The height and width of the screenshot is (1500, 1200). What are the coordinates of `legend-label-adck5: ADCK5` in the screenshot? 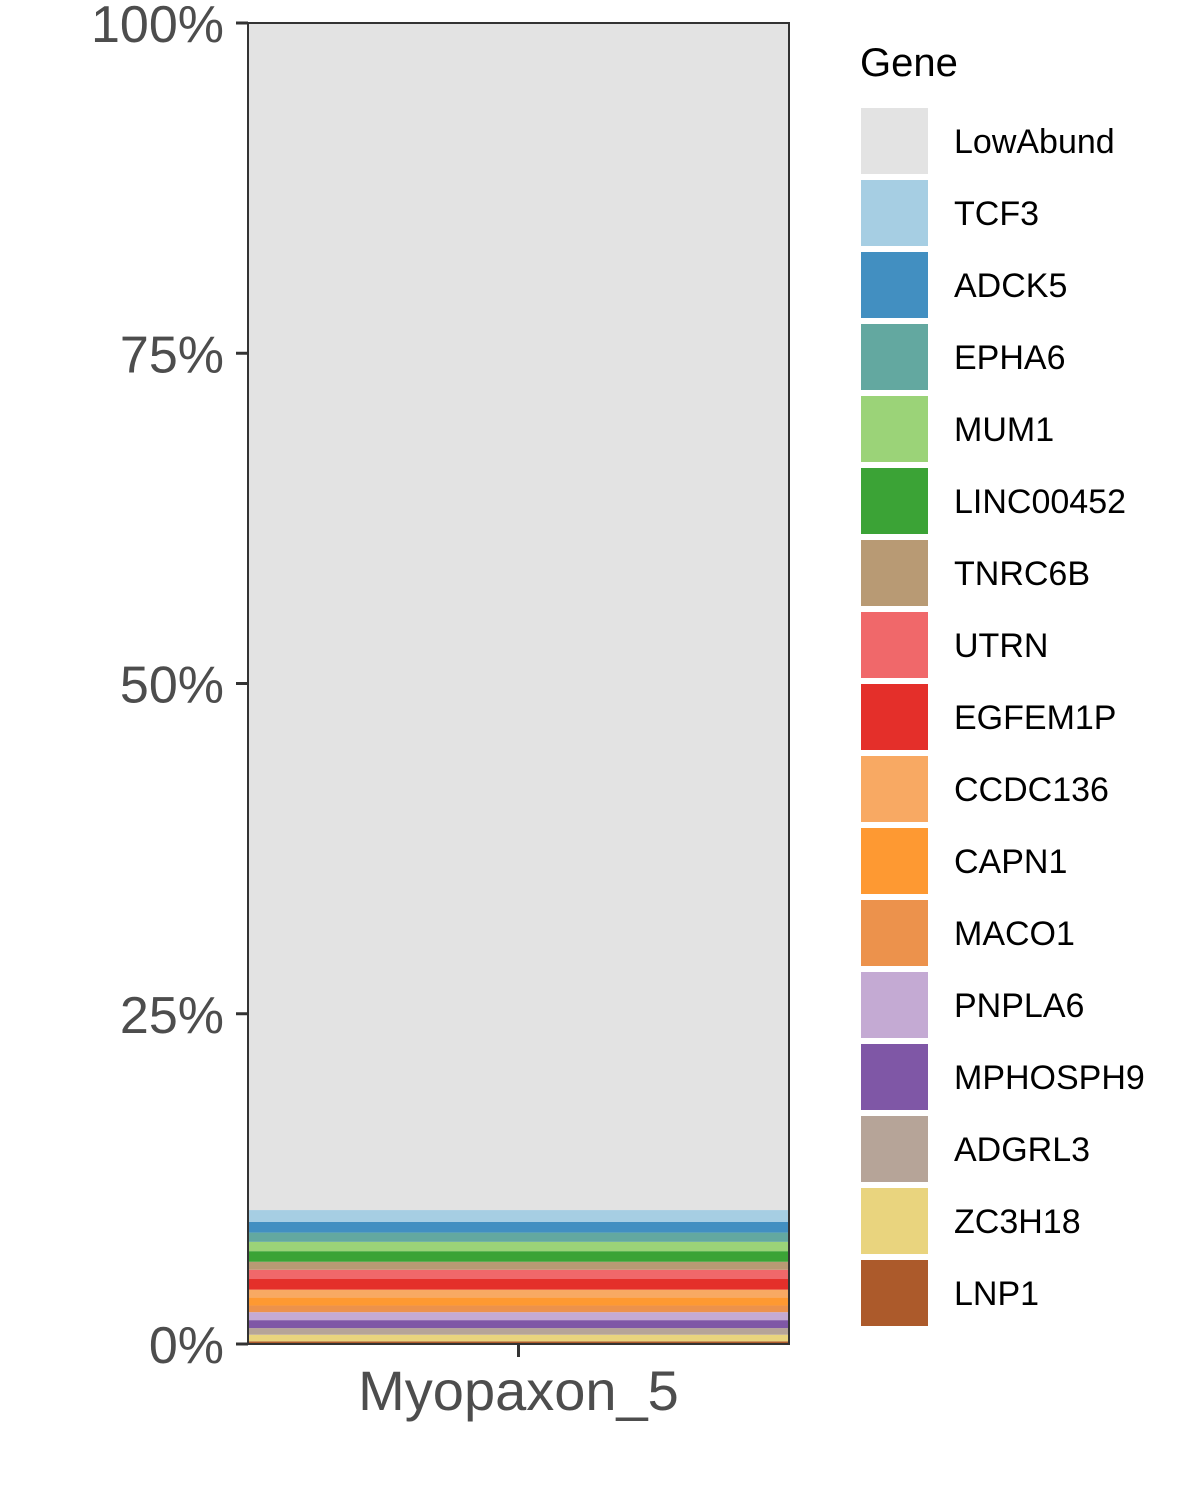 It's located at (1010, 286).